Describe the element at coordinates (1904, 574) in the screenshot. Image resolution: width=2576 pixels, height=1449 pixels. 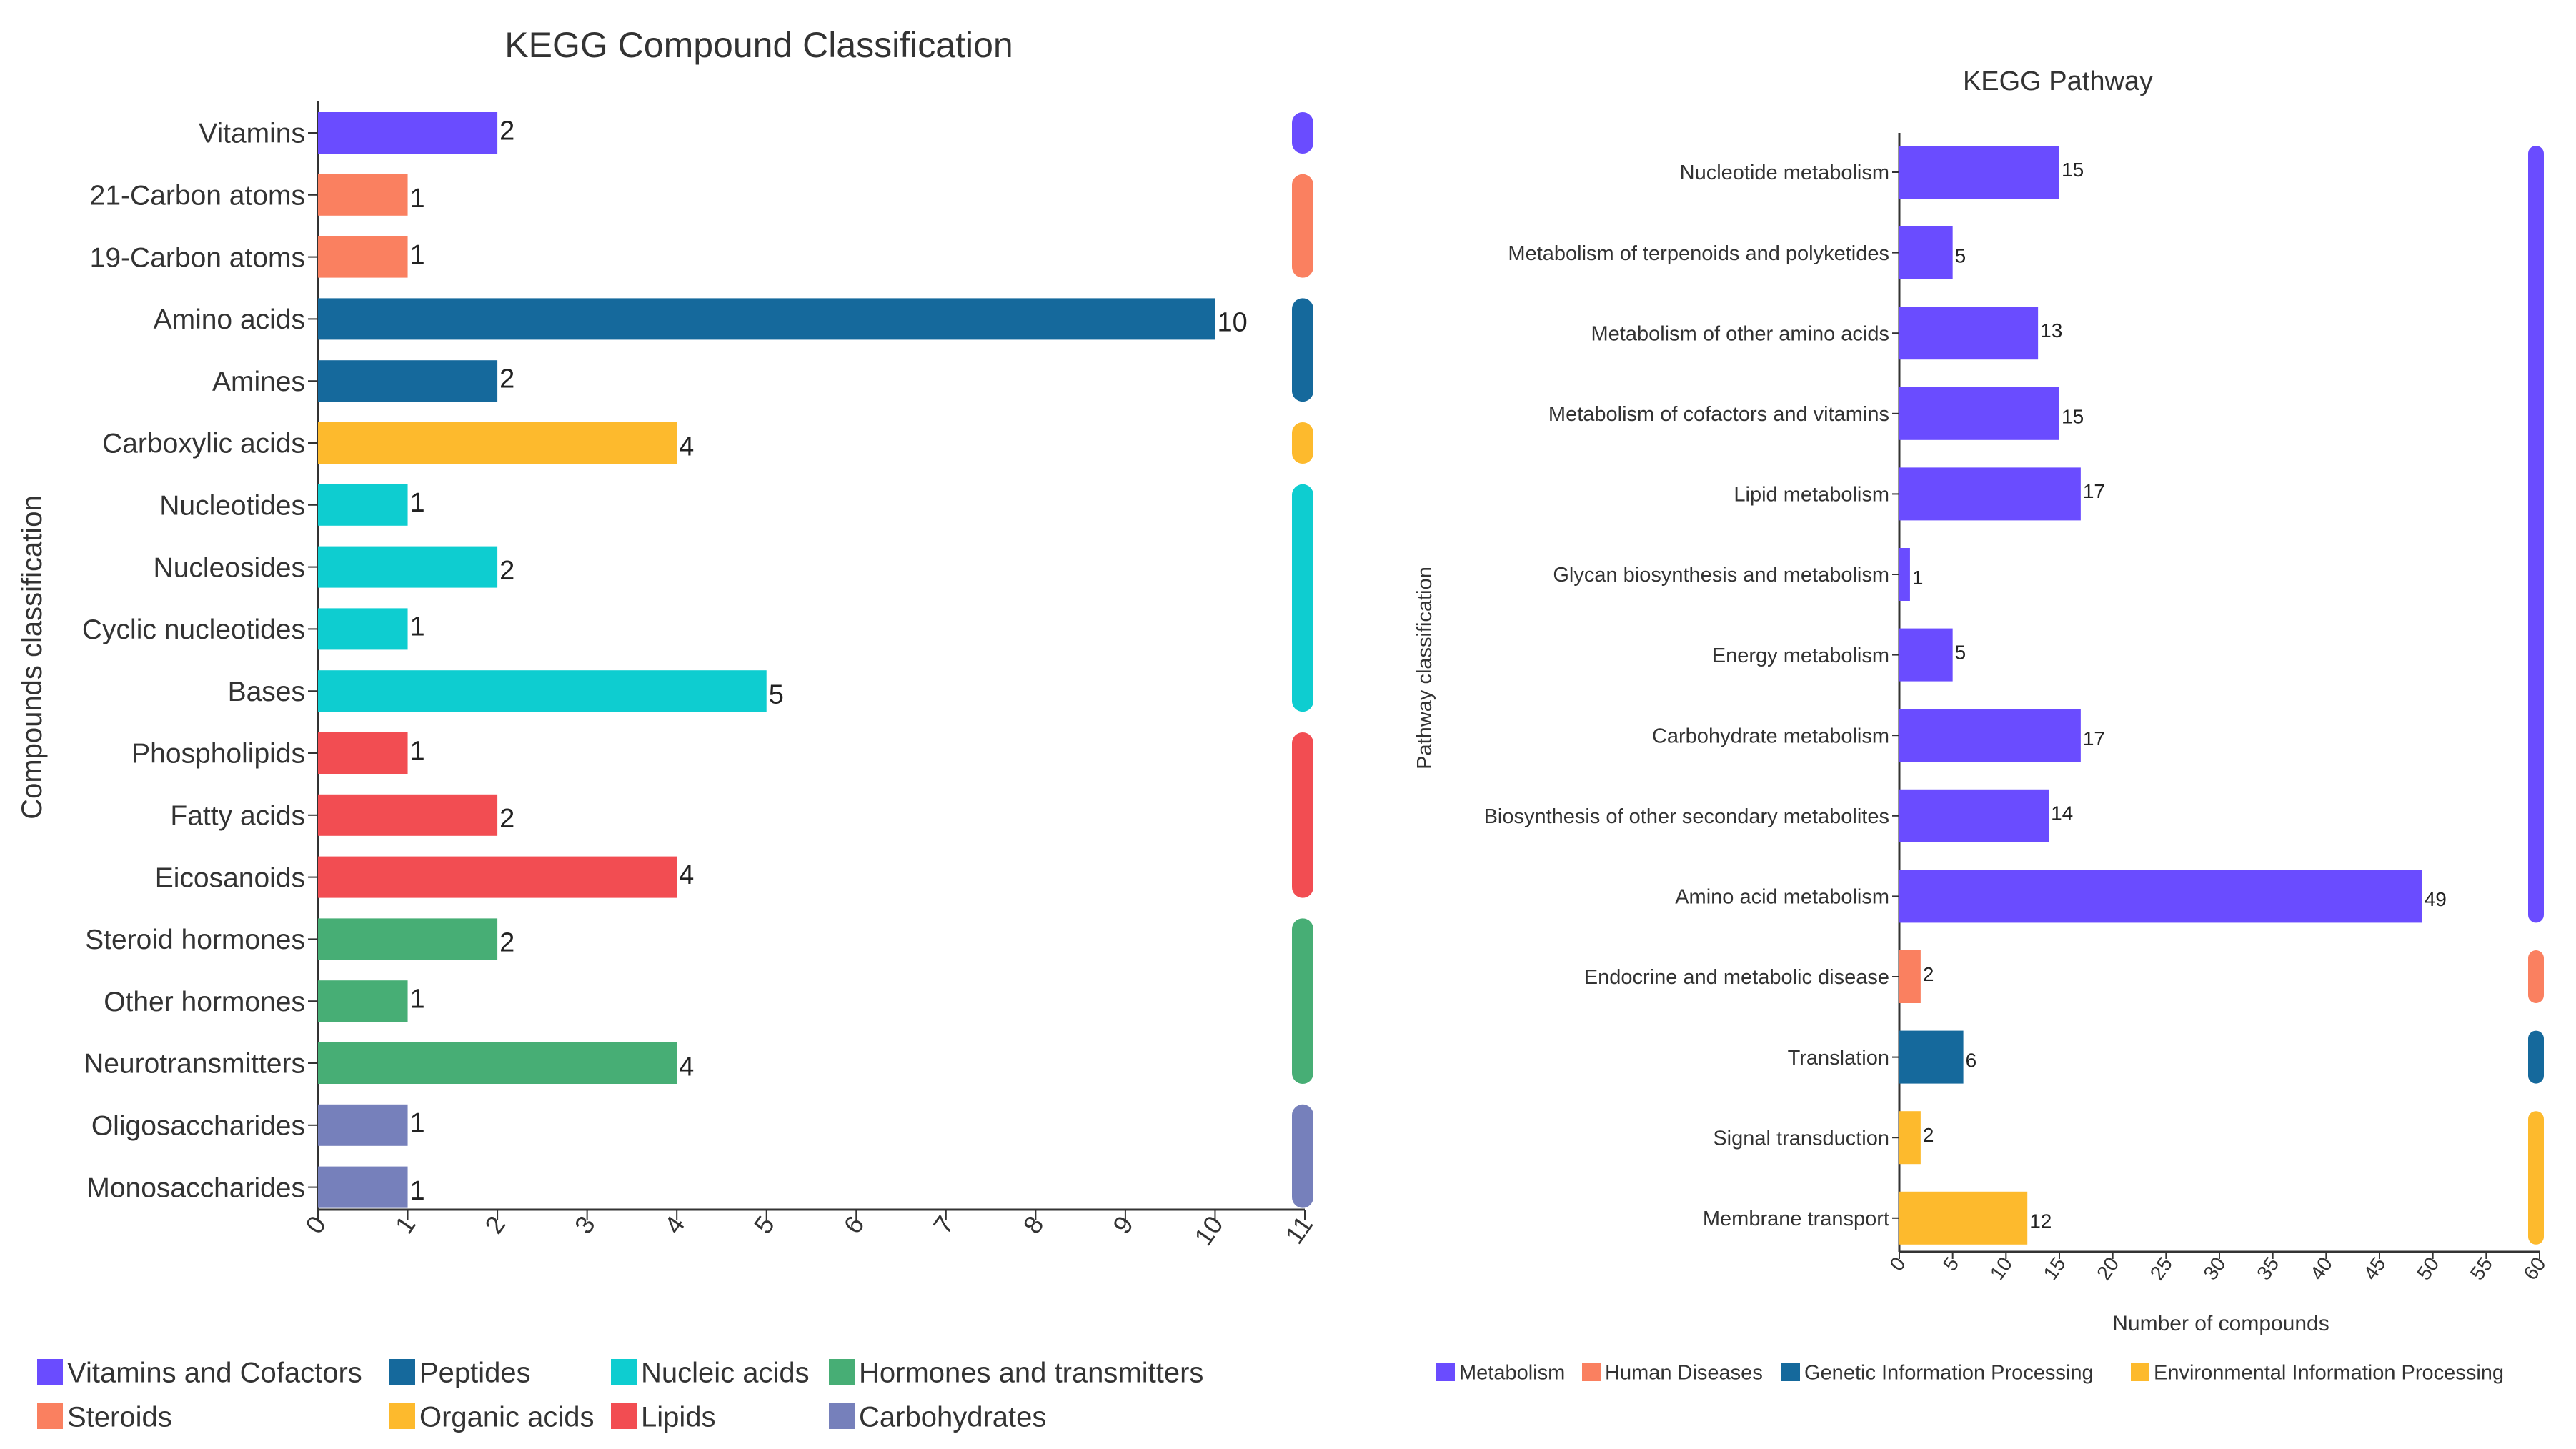
I see `bar-glycan-biosynthesis-and-metabolism` at that location.